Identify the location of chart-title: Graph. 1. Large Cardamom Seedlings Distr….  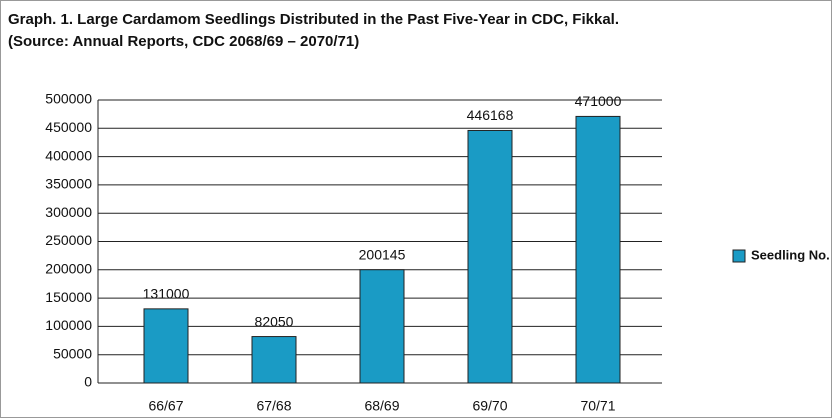
(313, 19).